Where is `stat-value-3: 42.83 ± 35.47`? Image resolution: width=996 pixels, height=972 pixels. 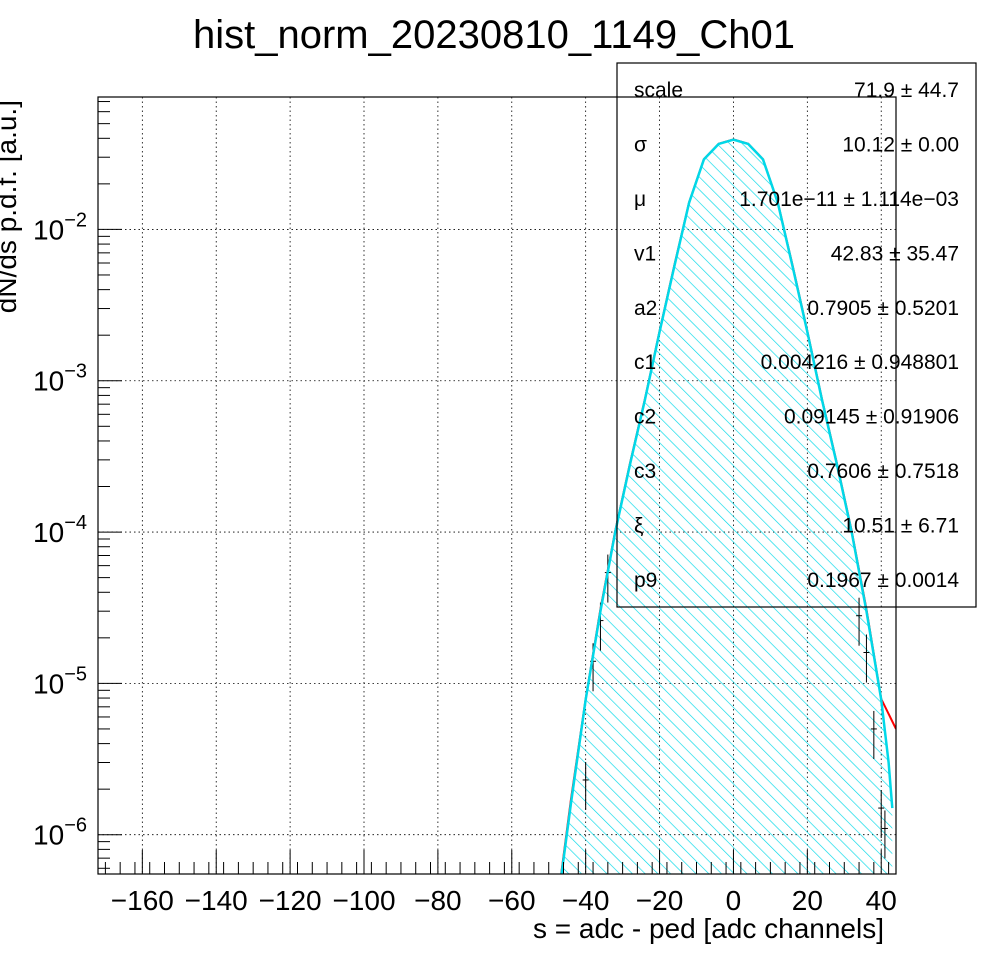 stat-value-3: 42.83 ± 35.47 is located at coordinates (895, 253).